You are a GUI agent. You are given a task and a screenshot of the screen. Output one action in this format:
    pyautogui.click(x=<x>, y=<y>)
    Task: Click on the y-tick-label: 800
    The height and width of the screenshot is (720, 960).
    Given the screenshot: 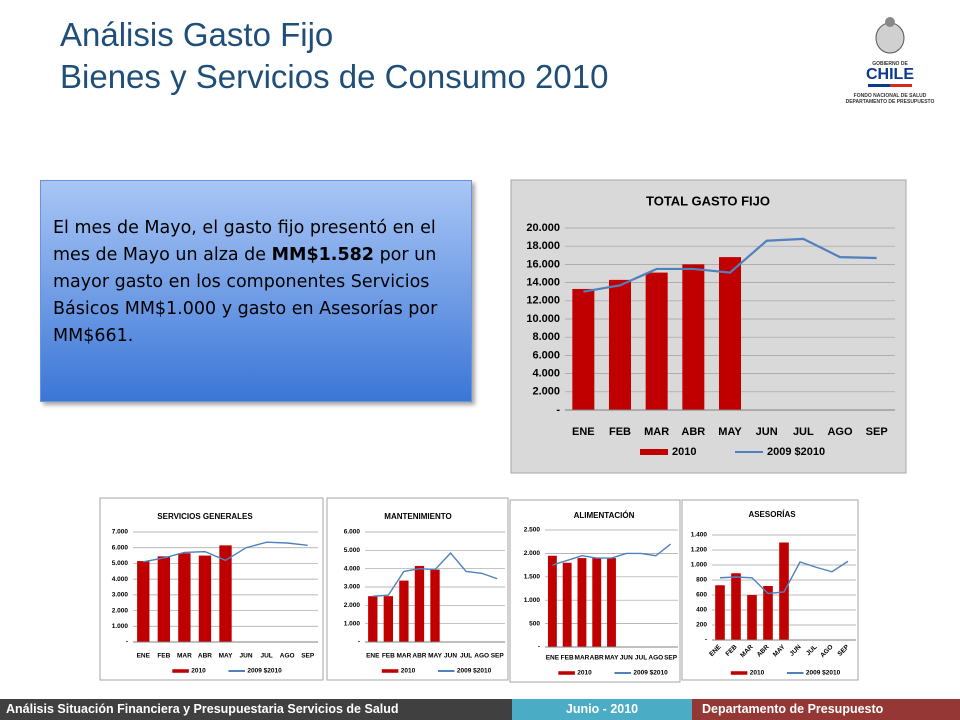 What is the action you would take?
    pyautogui.click(x=701, y=580)
    